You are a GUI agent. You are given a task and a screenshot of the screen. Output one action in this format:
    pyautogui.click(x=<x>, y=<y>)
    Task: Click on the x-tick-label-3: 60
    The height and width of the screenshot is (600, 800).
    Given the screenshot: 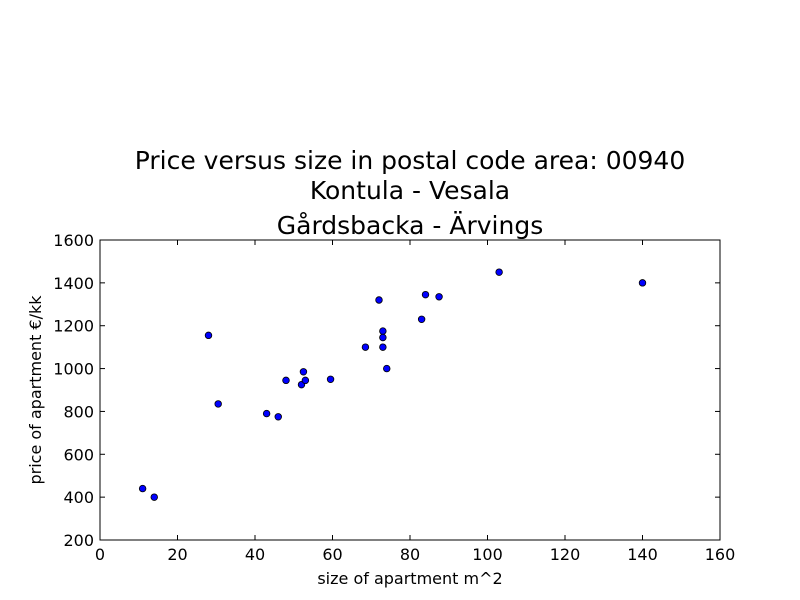 What is the action you would take?
    pyautogui.click(x=332, y=554)
    